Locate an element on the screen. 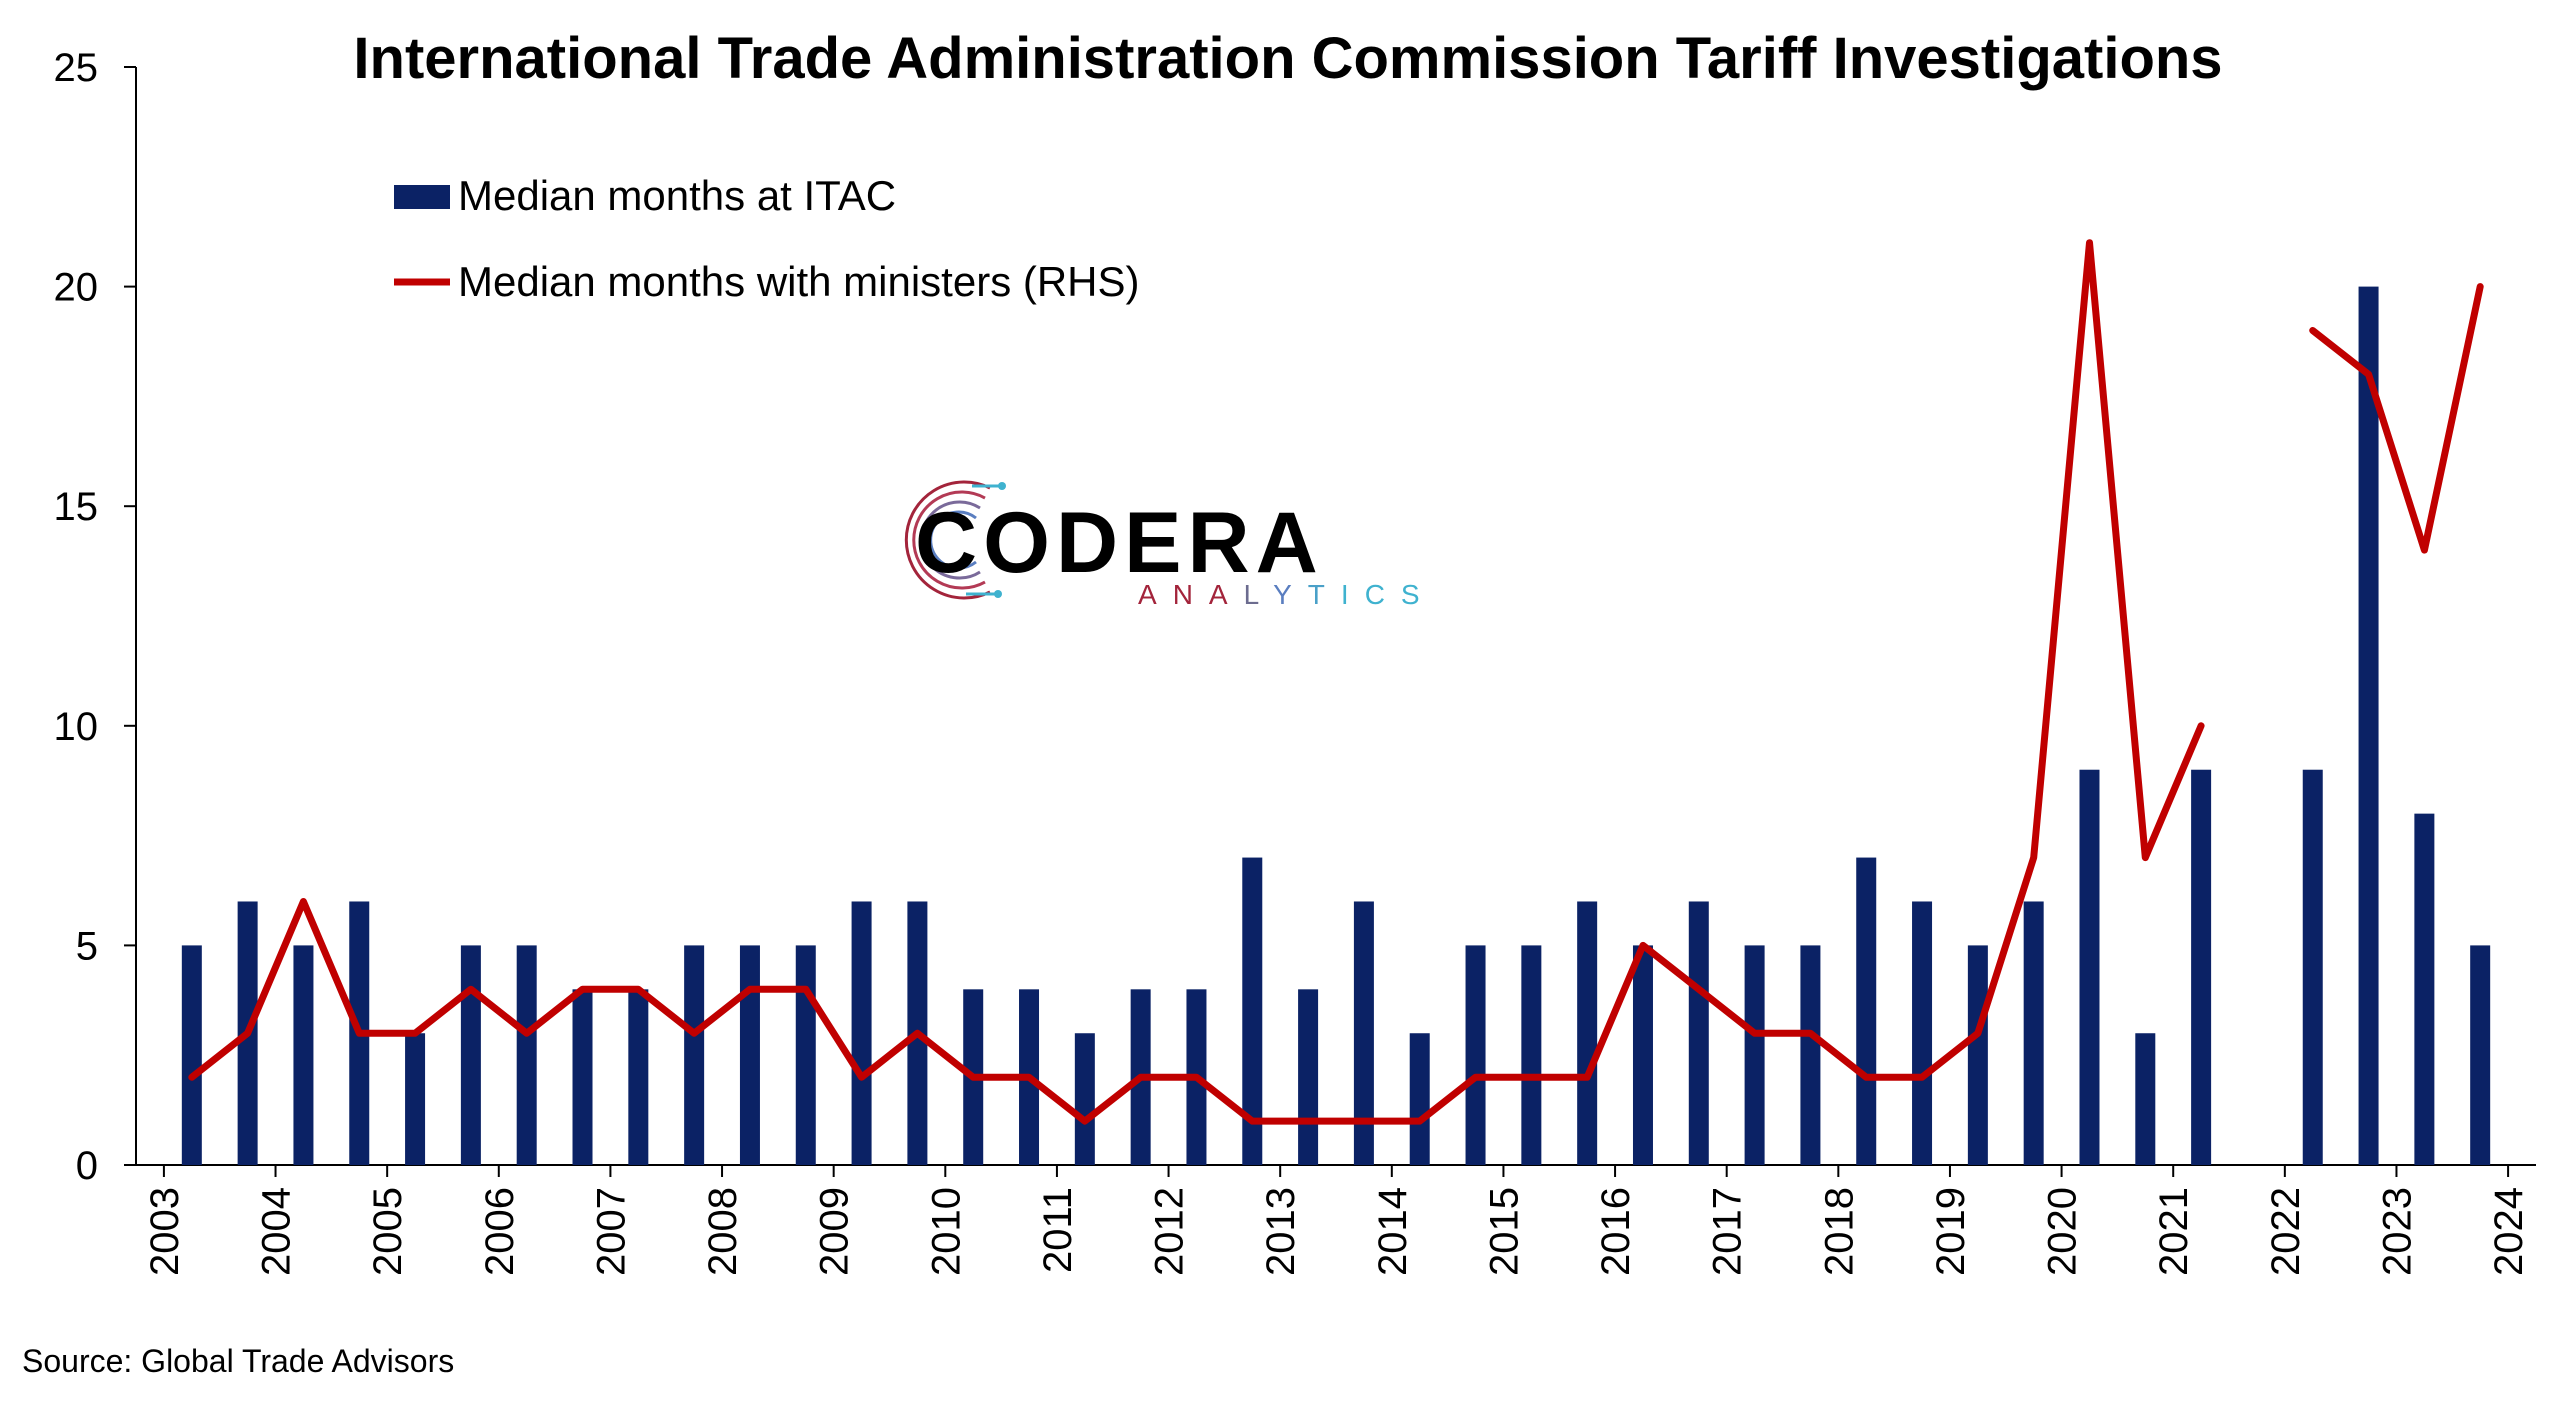 The height and width of the screenshot is (1407, 2560). logo-subtitle-letter: T is located at coordinates (1324, 594).